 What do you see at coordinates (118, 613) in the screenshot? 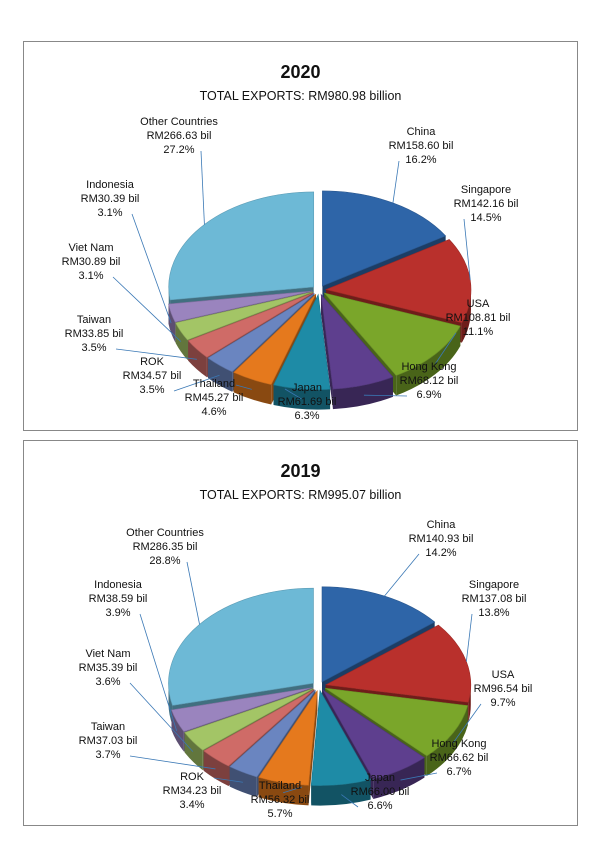
I see `slice-percent: 3.9%` at bounding box center [118, 613].